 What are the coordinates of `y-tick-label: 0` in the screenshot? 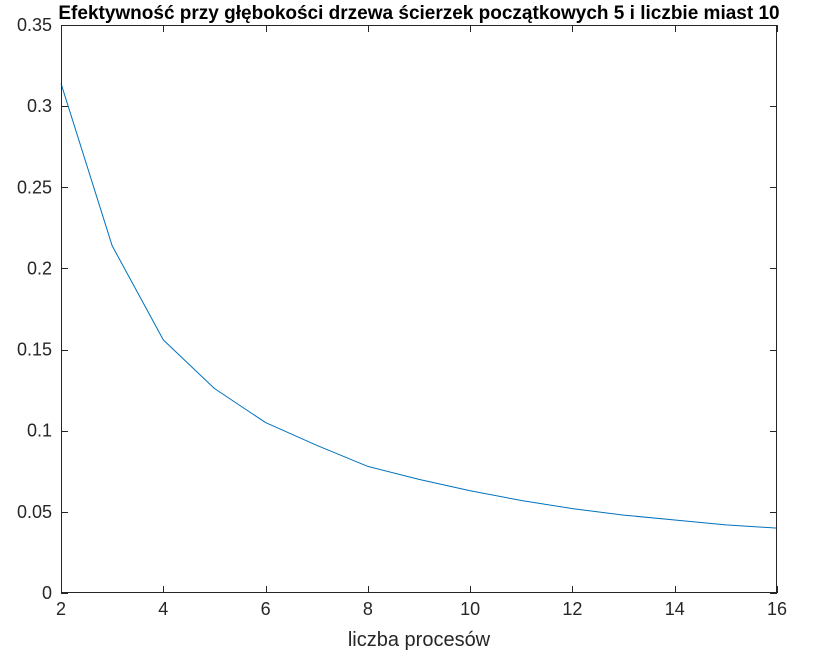 It's located at (47, 593).